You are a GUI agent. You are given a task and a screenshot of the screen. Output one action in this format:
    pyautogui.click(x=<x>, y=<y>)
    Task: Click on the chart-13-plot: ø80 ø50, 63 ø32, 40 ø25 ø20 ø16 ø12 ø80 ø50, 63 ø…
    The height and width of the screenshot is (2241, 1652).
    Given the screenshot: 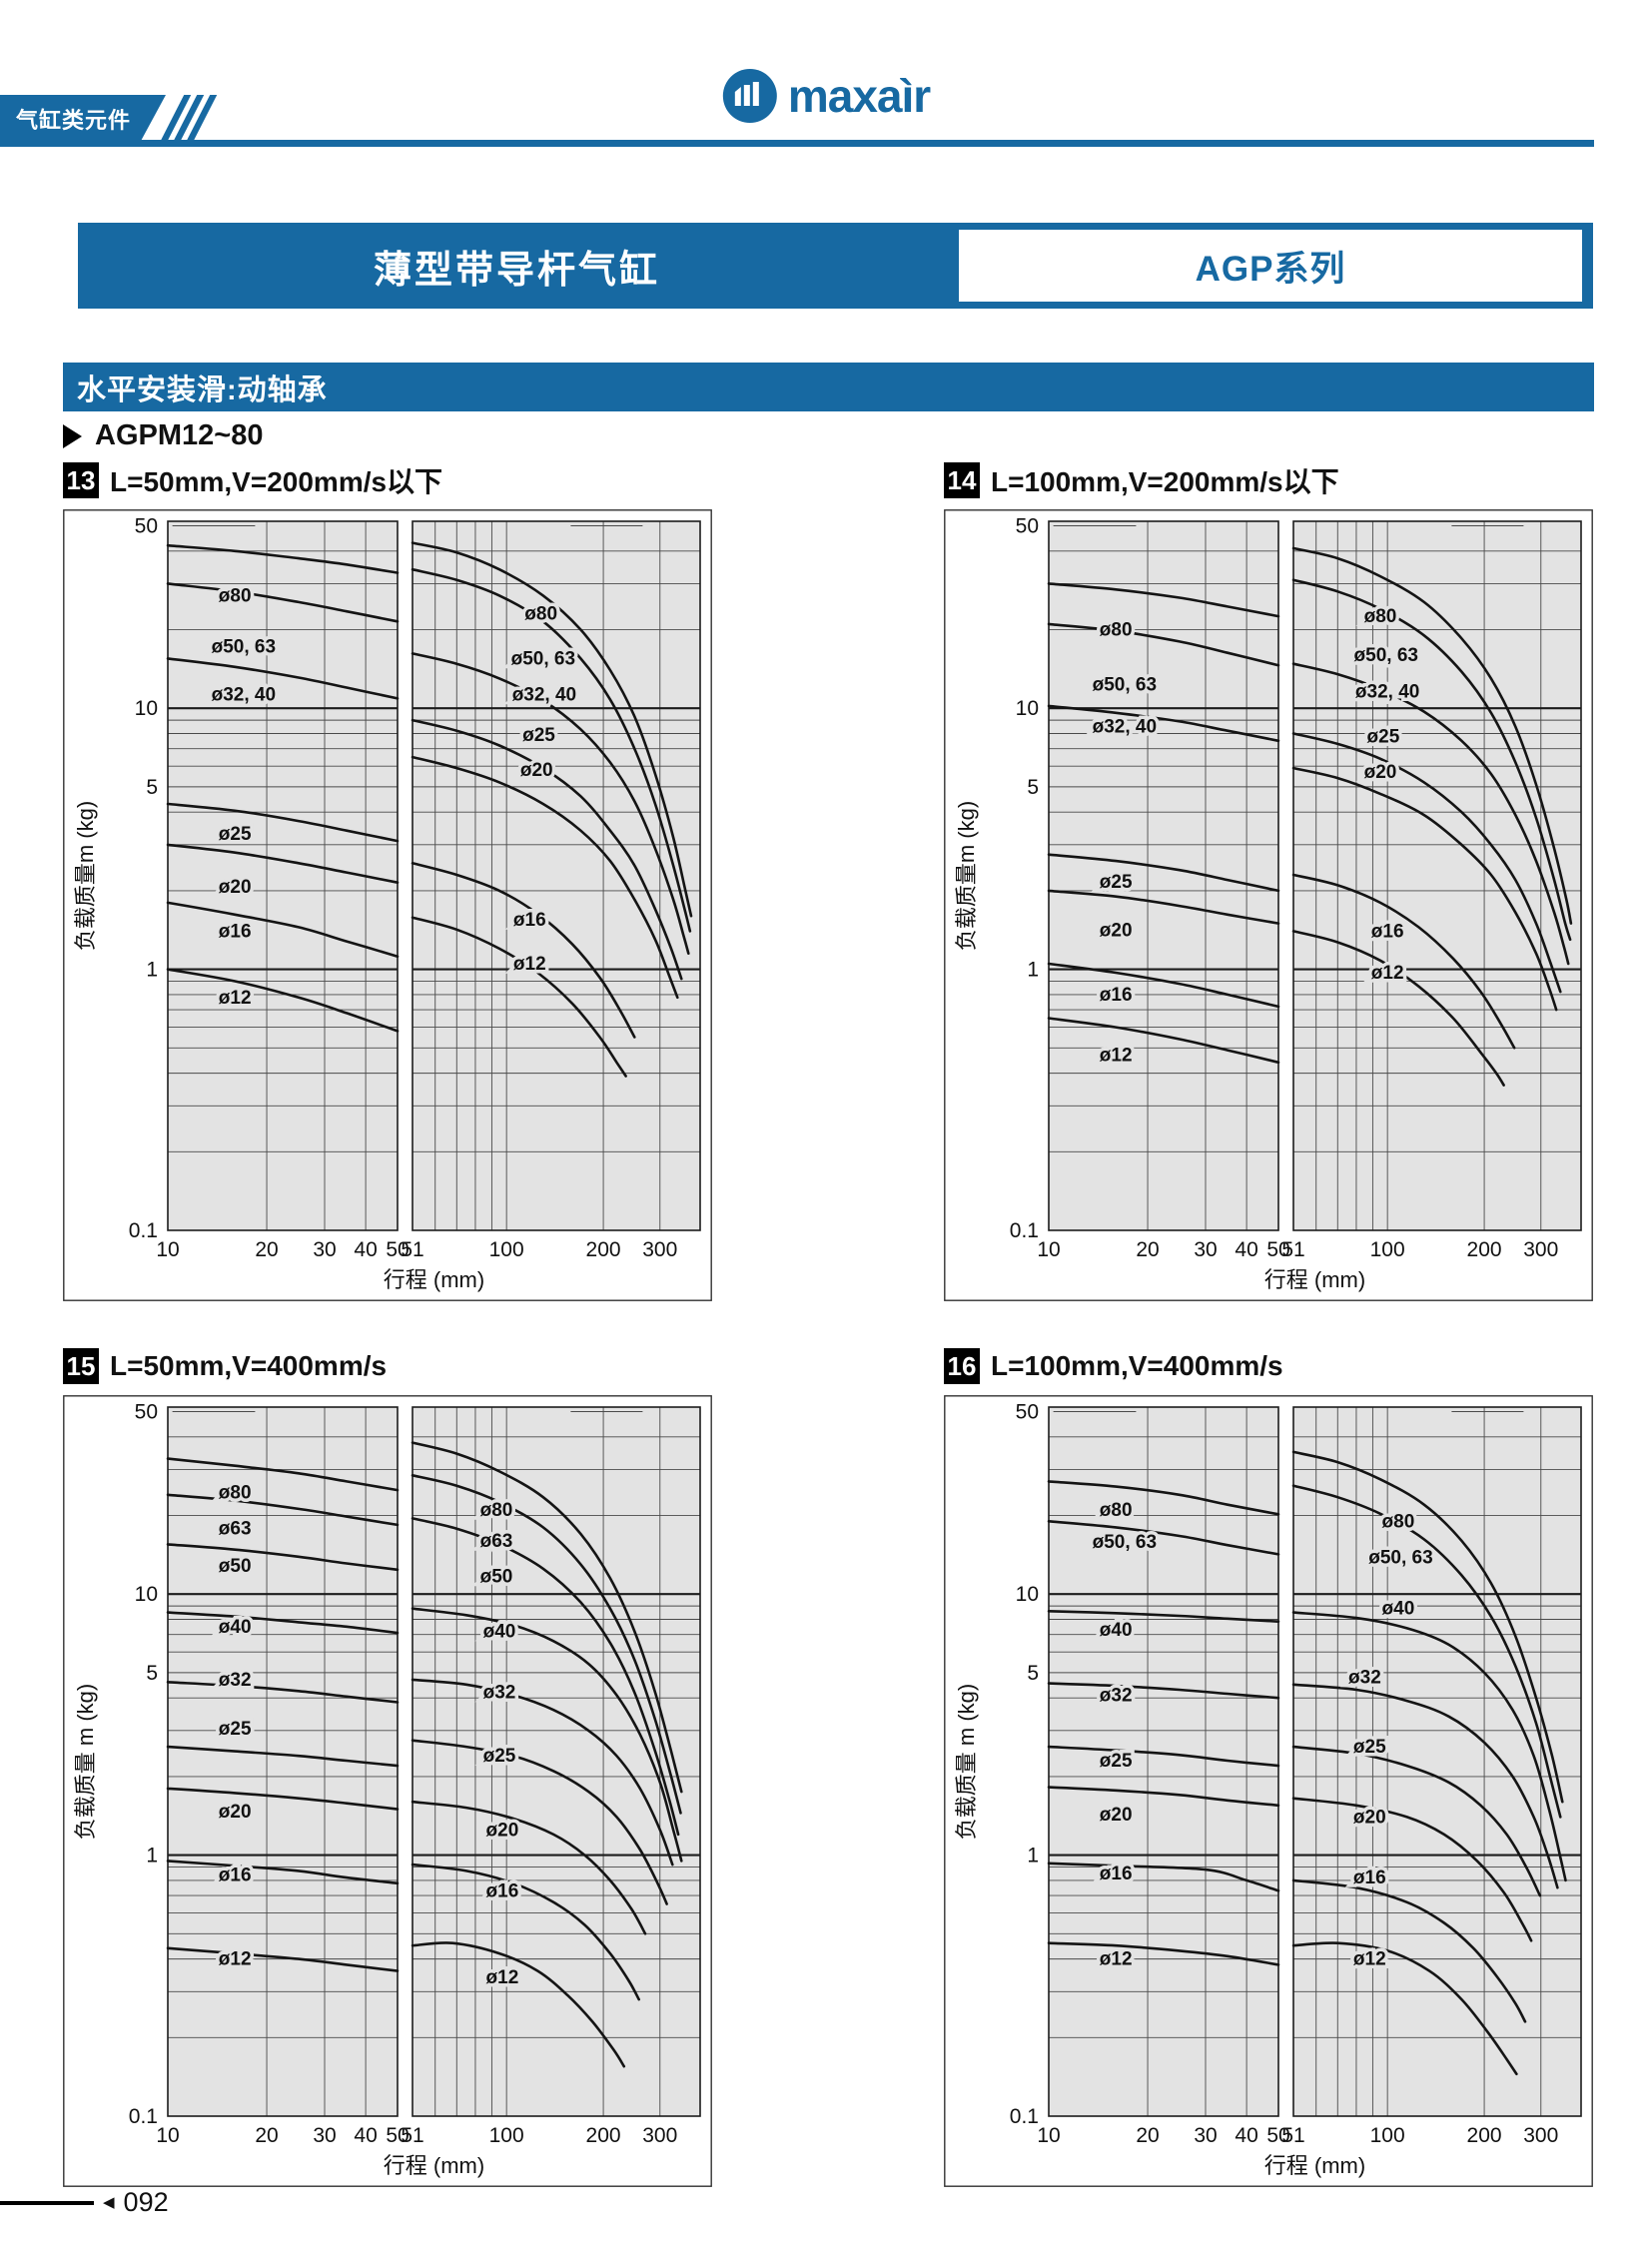 What is the action you would take?
    pyautogui.click(x=387, y=905)
    